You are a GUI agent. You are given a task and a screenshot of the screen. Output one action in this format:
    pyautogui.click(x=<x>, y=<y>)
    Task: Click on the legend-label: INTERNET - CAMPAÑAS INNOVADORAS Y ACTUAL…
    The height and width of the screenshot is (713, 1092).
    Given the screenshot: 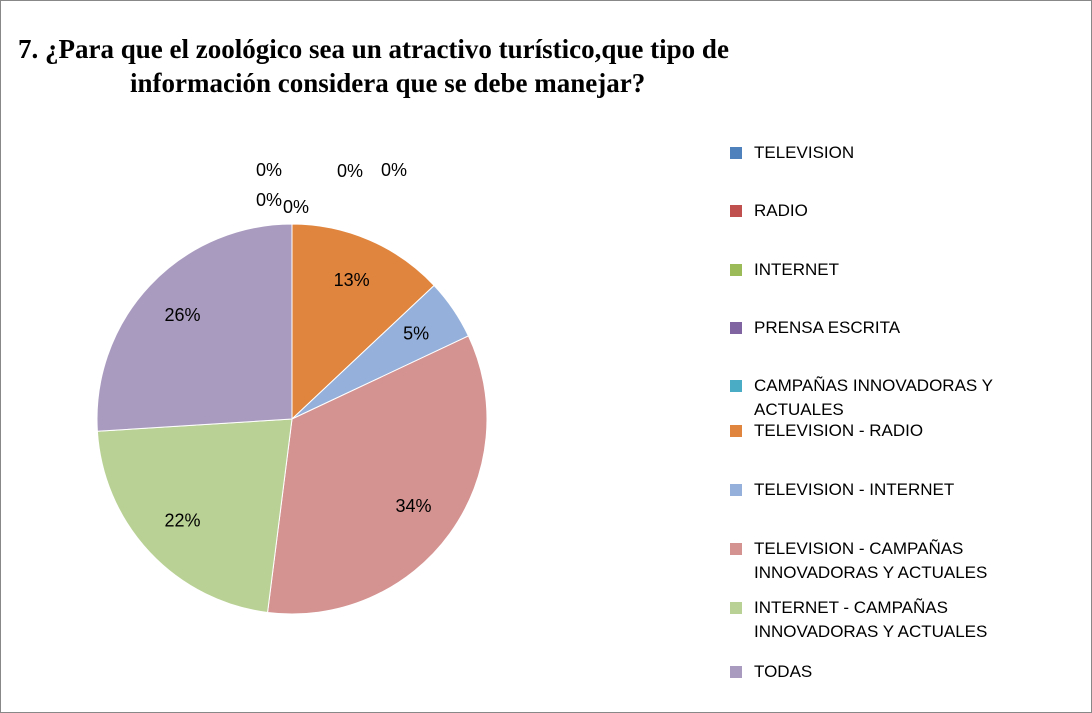 What is the action you would take?
    pyautogui.click(x=871, y=619)
    